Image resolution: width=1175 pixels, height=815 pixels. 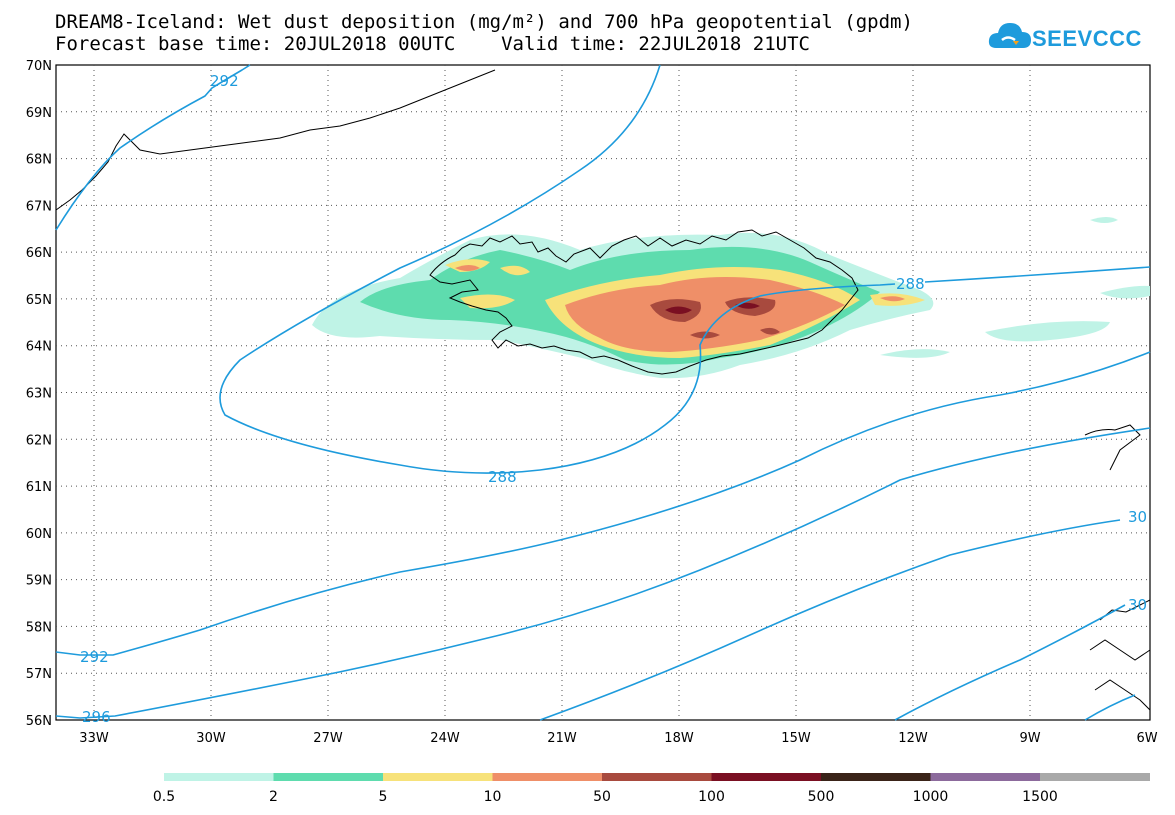 I want to click on colorbar-label: 100, so click(x=711, y=797).